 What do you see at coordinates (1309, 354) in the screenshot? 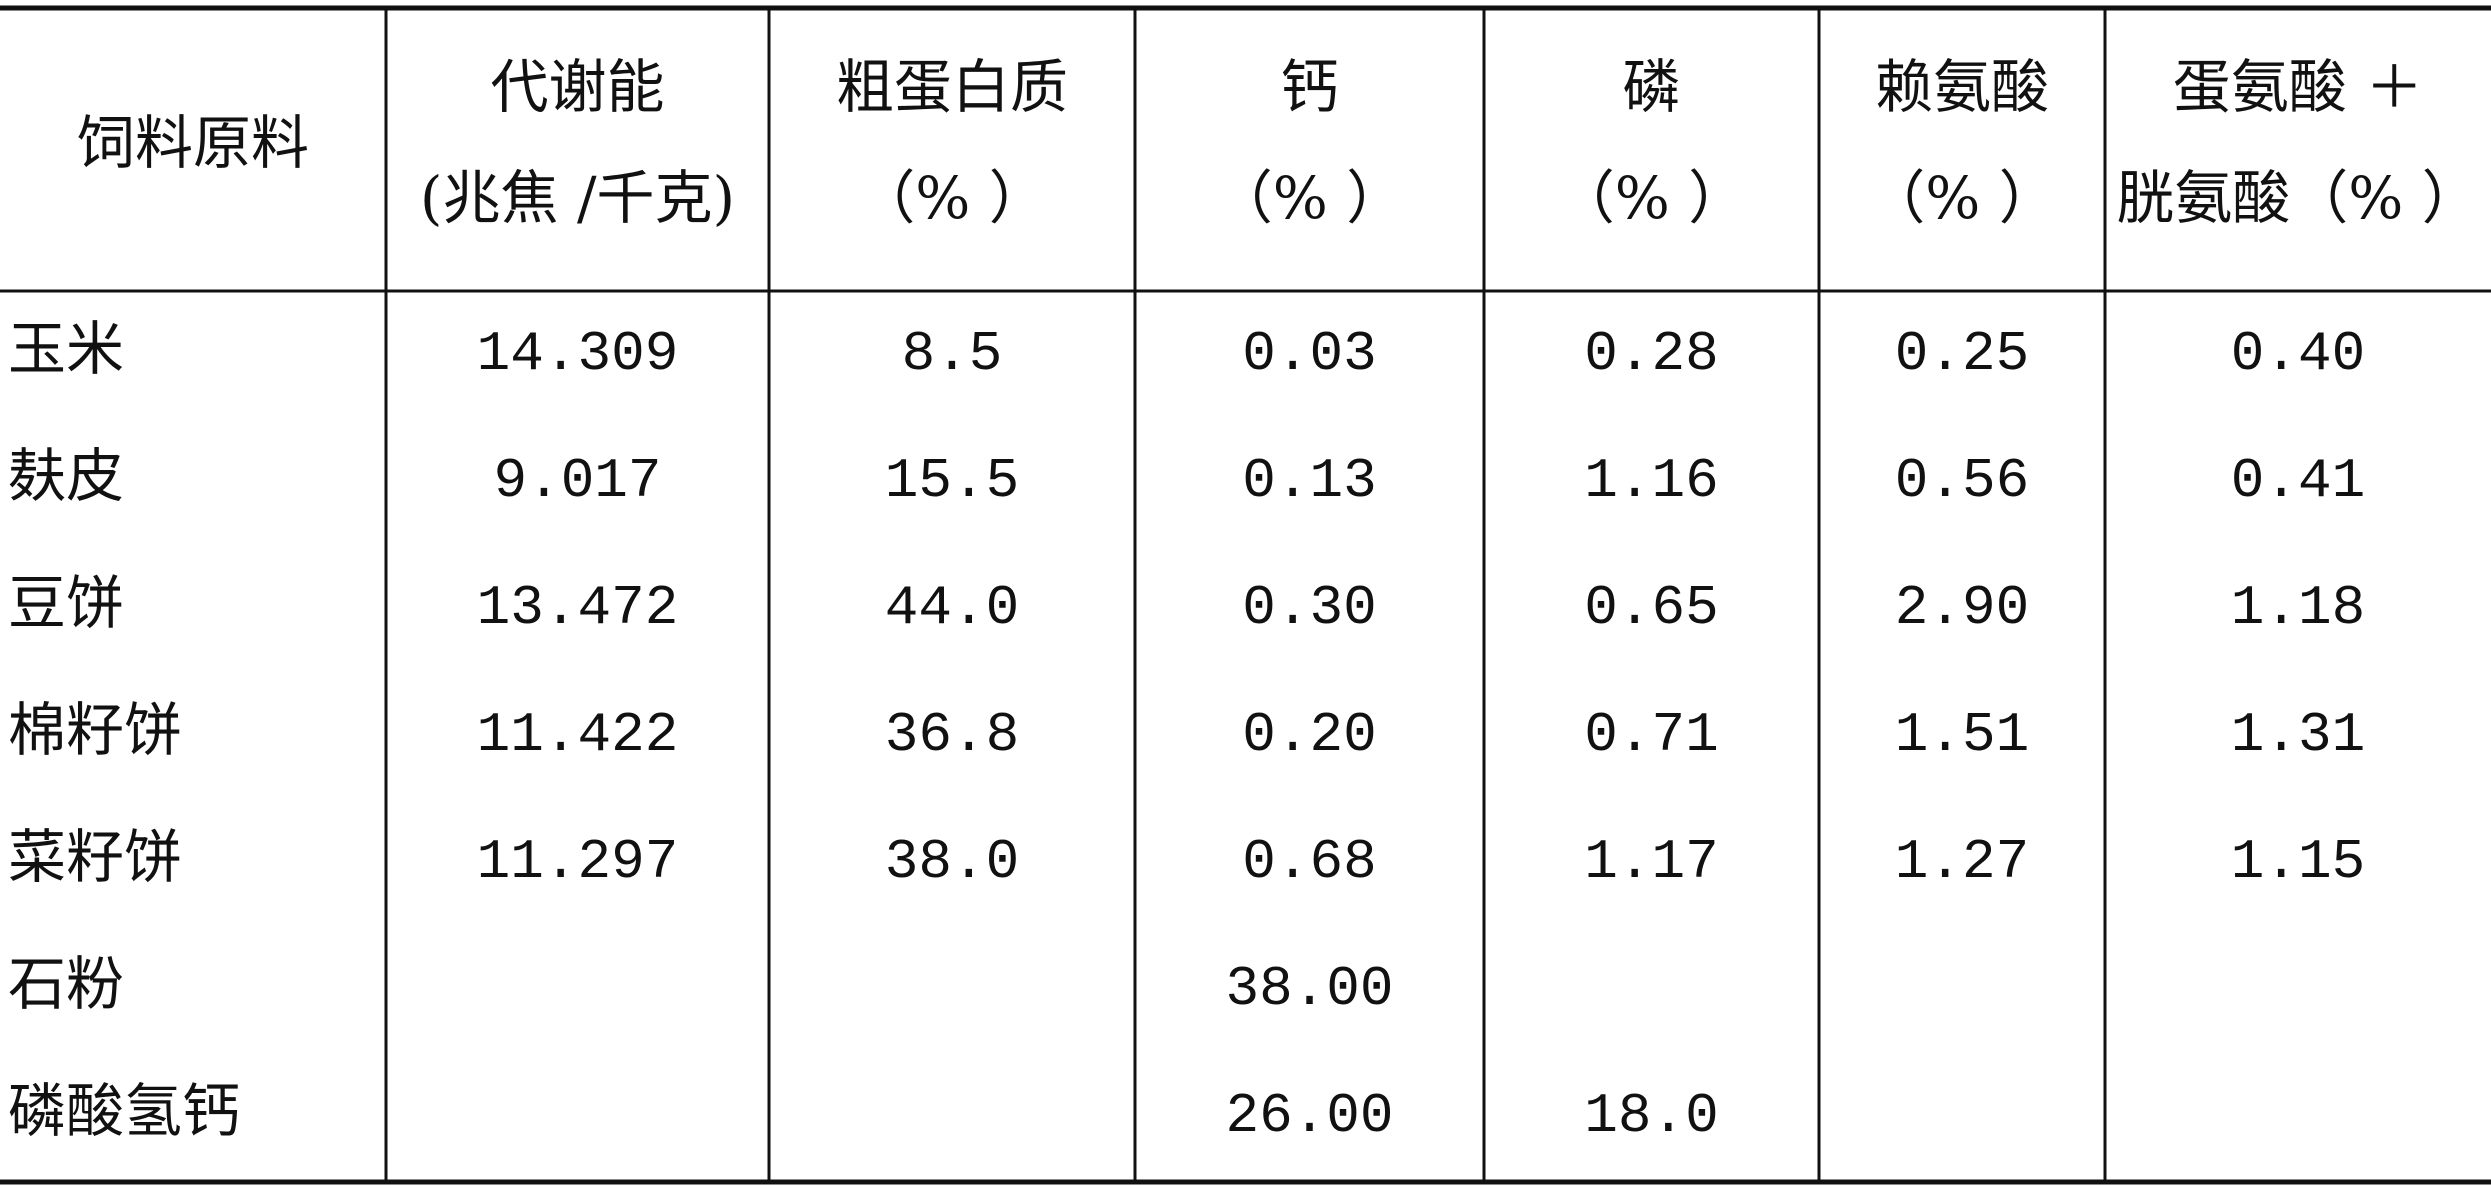
I see `cell: 0.03` at bounding box center [1309, 354].